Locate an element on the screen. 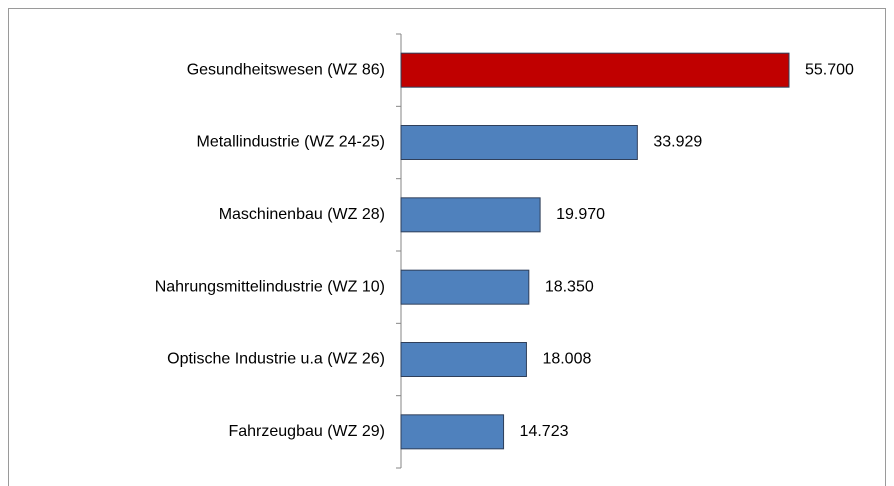 This screenshot has width=894, height=486. category-label: Nahrungsmittelindustrie (WZ 10) is located at coordinates (270, 286).